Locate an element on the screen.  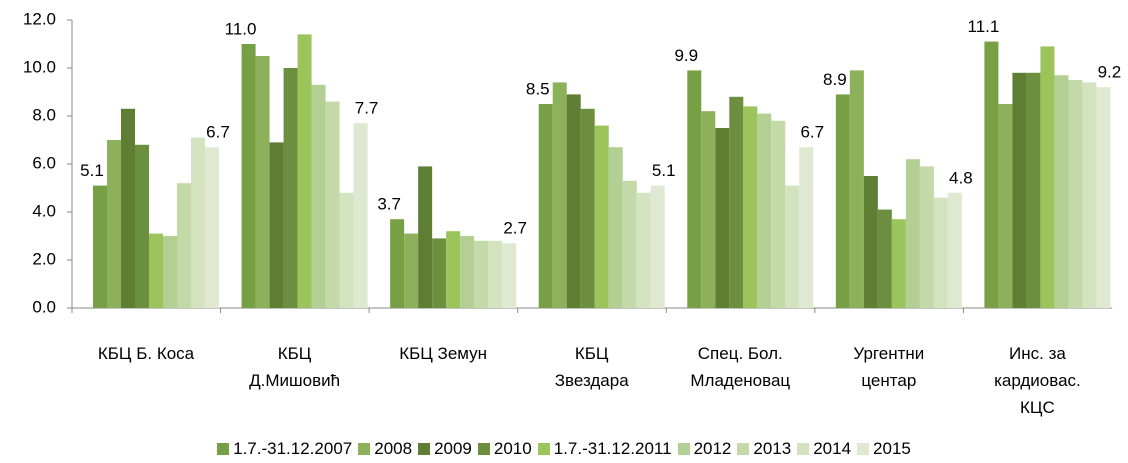
x-tick-label: КБЦ Б. Коса is located at coordinates (146, 353).